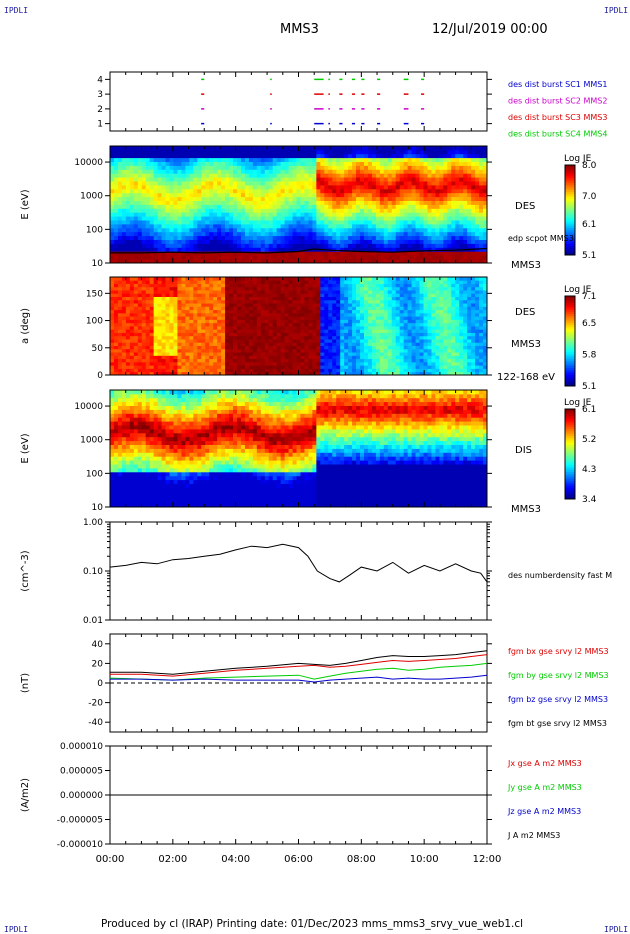 The width and height of the screenshot is (630, 934). Describe the element at coordinates (557, 101) in the screenshot. I see `burst-legend-entry: des dist burst SC2 MMS2` at that location.